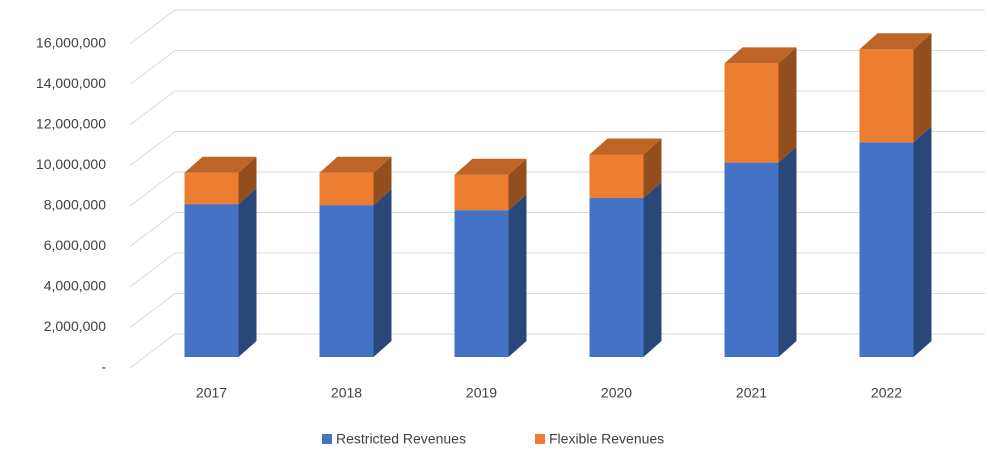 This screenshot has width=989, height=456. Describe the element at coordinates (211, 393) in the screenshot. I see `x-tick-label: 2017` at that location.